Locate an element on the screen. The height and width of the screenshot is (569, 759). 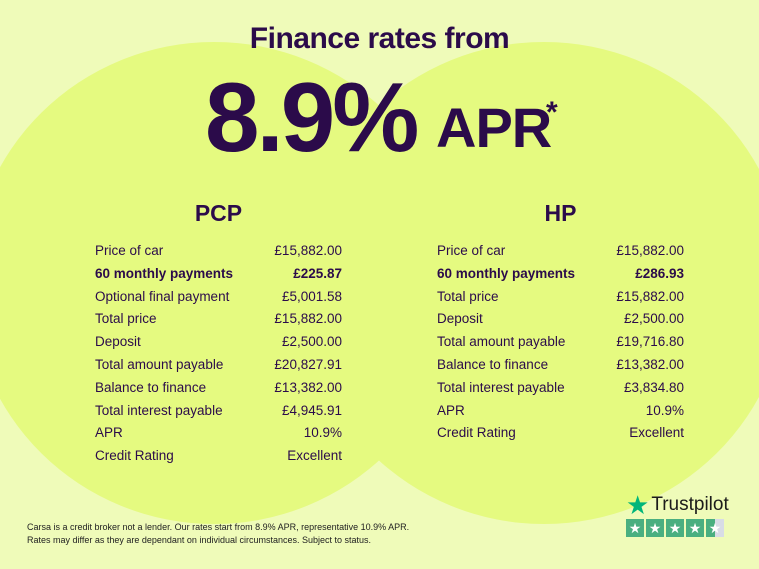
table-row: 60 monthly payments £286.93 is located at coordinates (560, 274).